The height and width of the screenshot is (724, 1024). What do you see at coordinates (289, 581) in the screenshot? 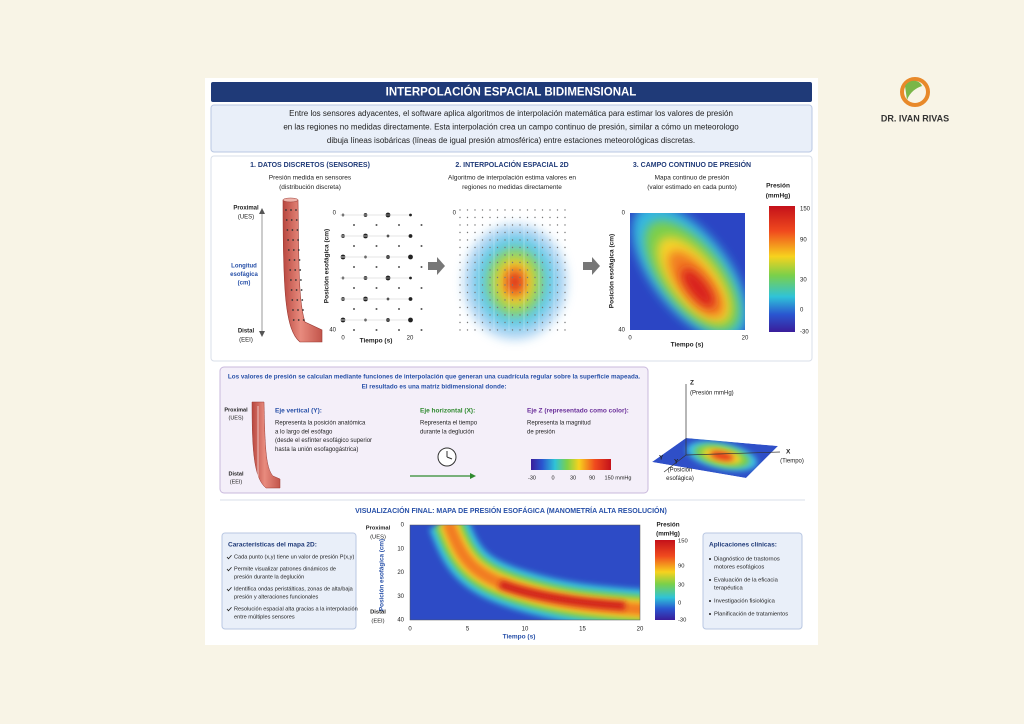
I see `features-box` at bounding box center [289, 581].